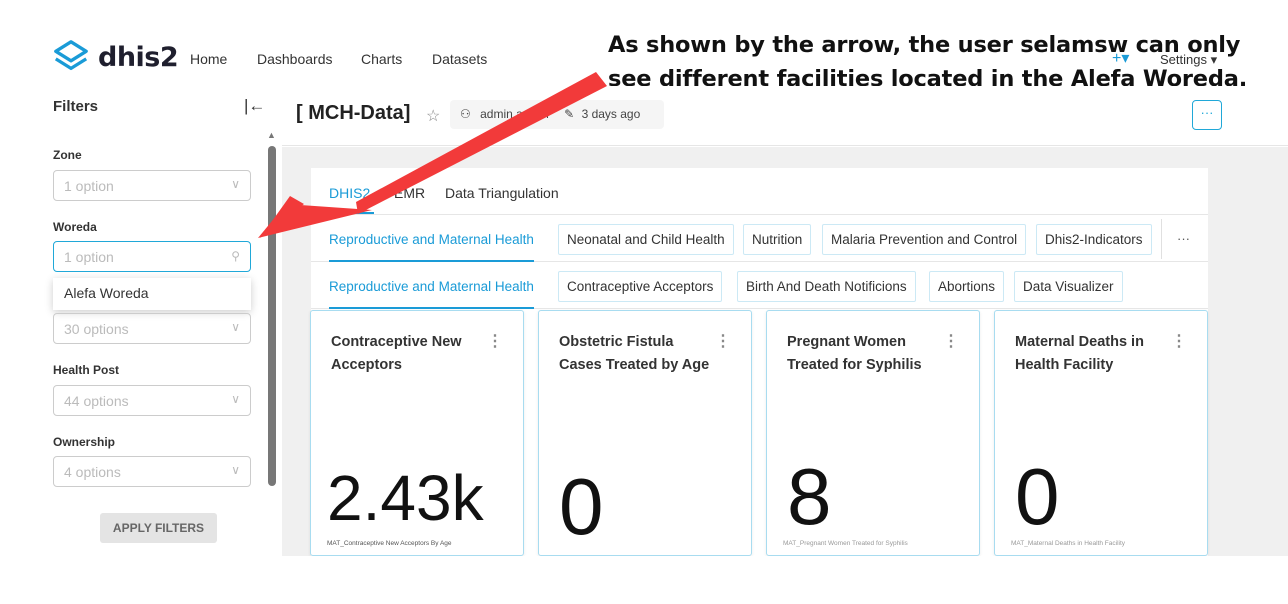 This screenshot has width=1288, height=604. Describe the element at coordinates (152, 256) in the screenshot. I see `woreda-select: 1 option ⚲` at that location.